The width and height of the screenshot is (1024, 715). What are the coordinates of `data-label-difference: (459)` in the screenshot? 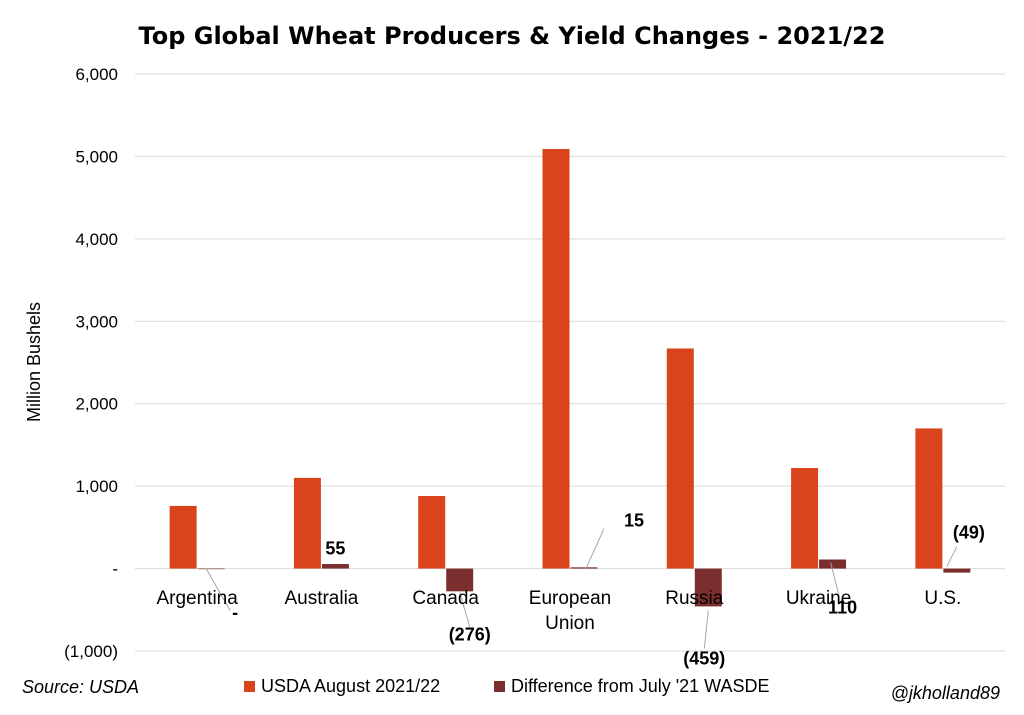 It's located at (704, 659).